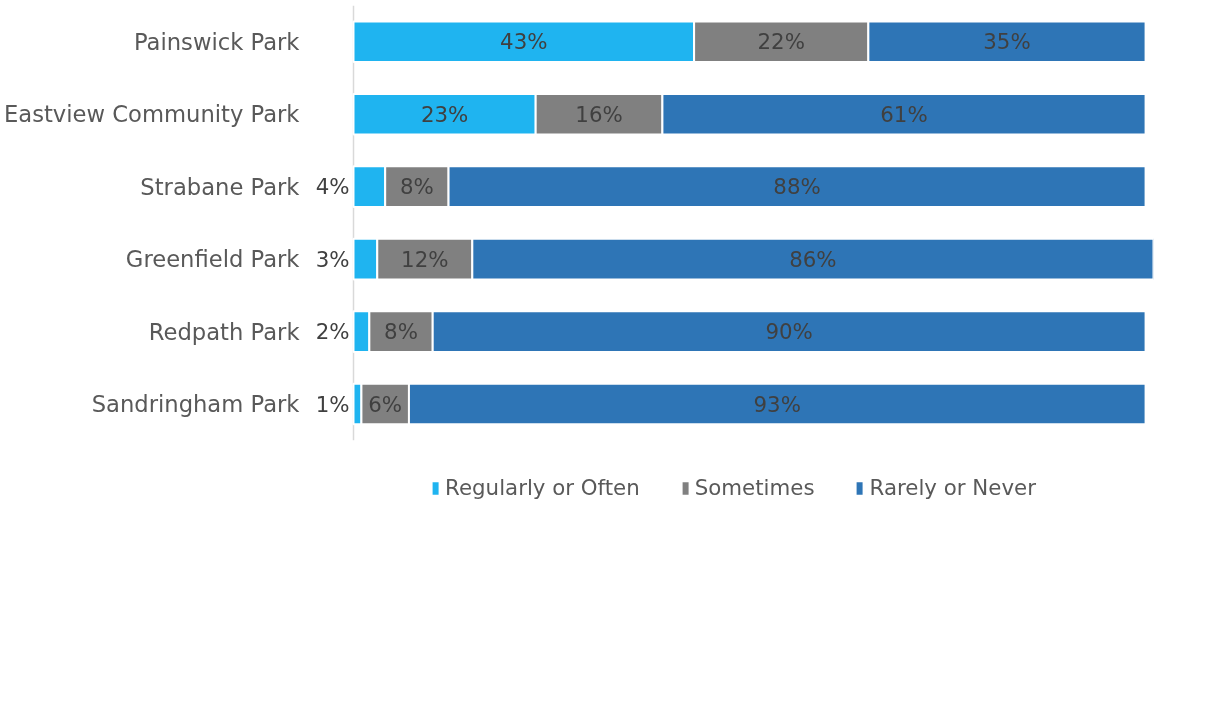  Describe the element at coordinates (332, 187) in the screenshot. I see `data-label: 4%` at that location.